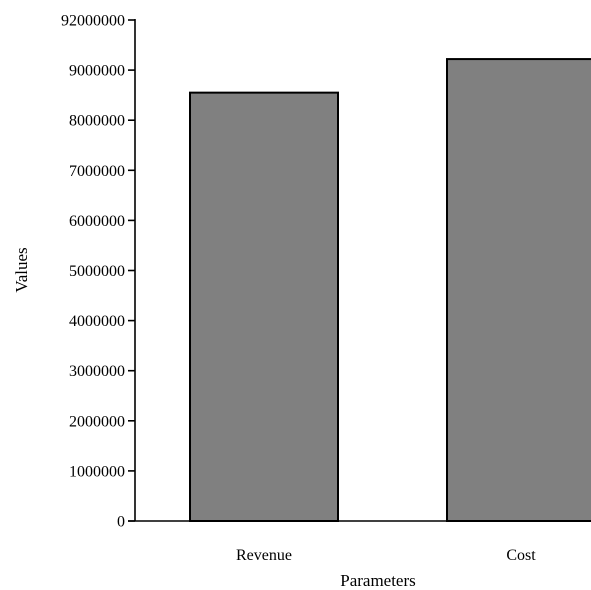 The height and width of the screenshot is (590, 591). Describe the element at coordinates (97, 71) in the screenshot. I see `y-tick-label: 9000000` at that location.